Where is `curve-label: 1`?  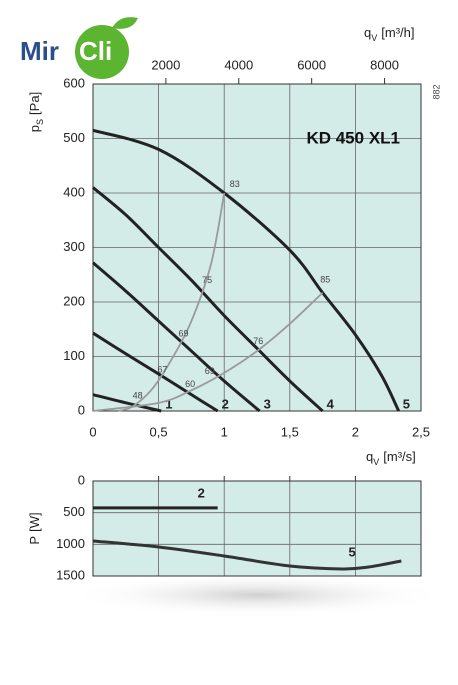 curve-label: 1 is located at coordinates (168, 403).